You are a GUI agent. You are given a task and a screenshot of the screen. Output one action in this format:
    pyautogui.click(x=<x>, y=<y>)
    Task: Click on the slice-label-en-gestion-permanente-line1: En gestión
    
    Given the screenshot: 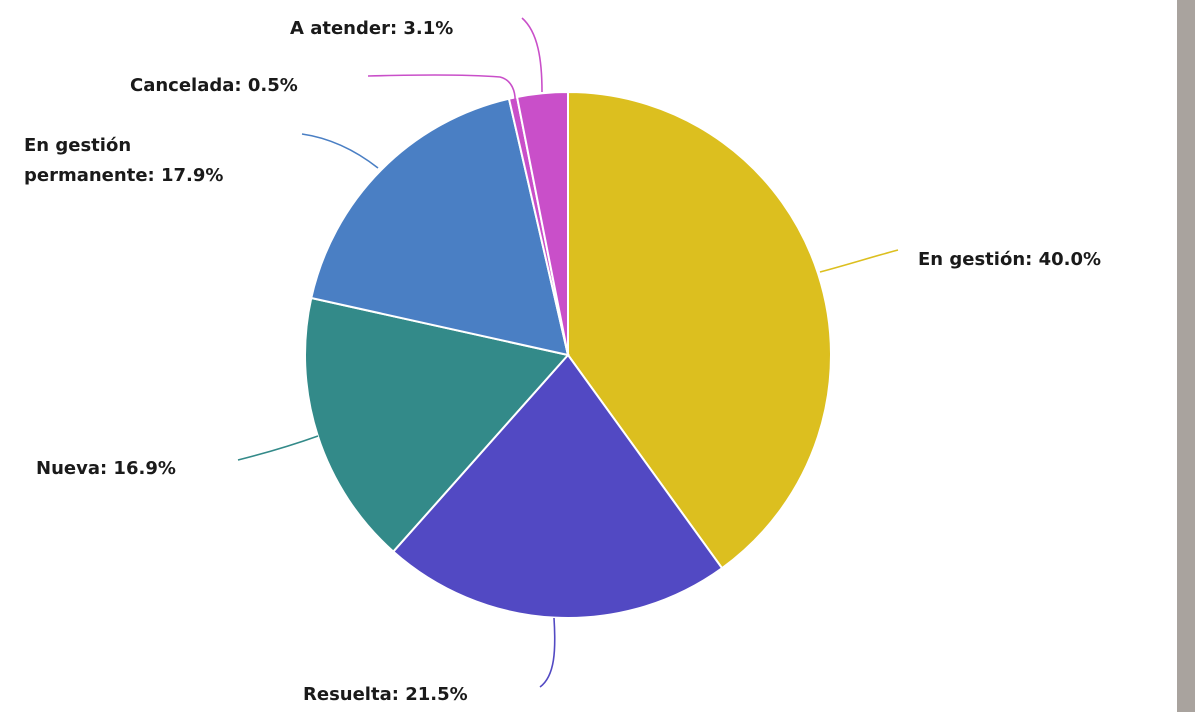 What is the action you would take?
    pyautogui.click(x=77, y=145)
    